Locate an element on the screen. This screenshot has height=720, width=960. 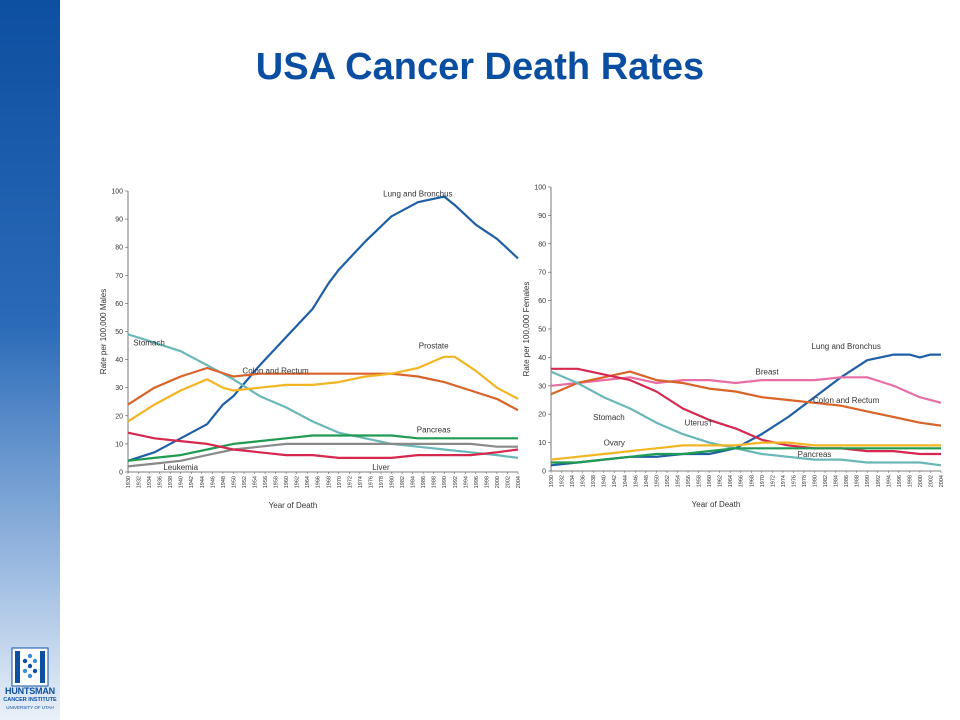
x-tick-label: 1954 is located at coordinates (255, 482).